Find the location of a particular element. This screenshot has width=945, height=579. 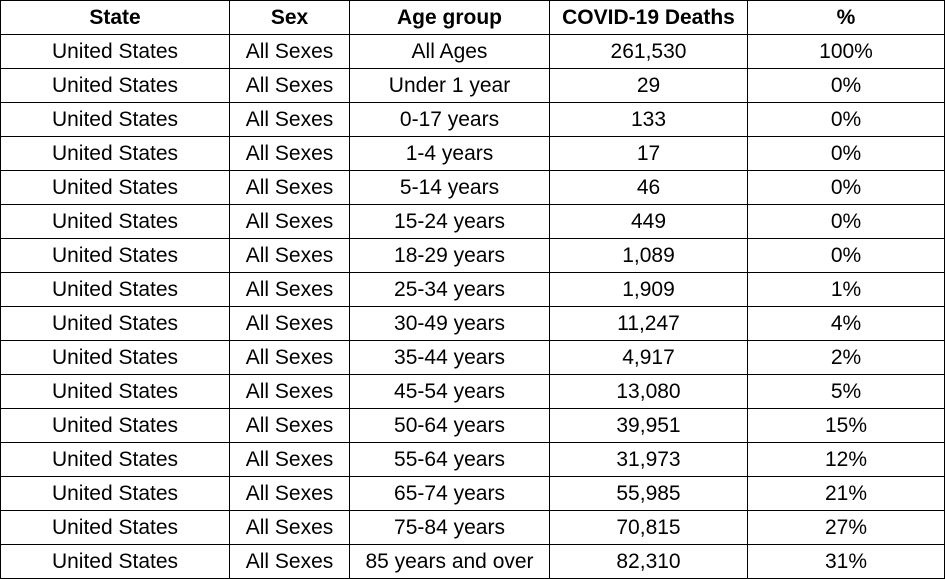

table-cell: 29 is located at coordinates (649, 86).